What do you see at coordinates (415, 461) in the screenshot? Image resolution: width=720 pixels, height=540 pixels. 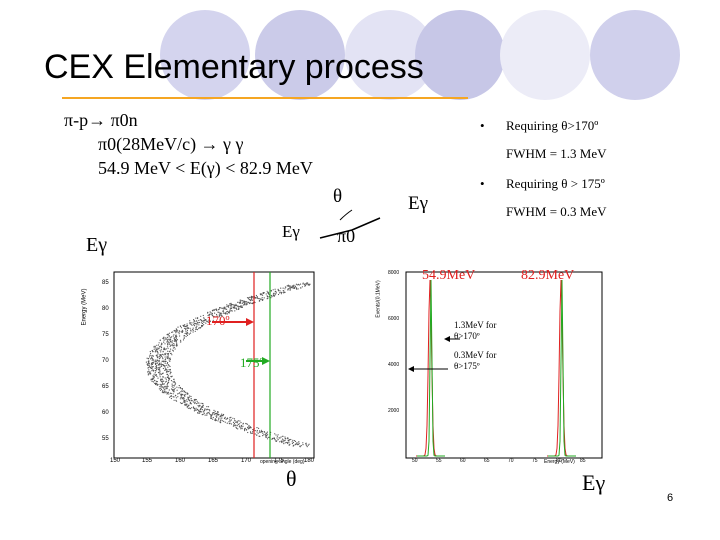 I see `right-xtick-0: 50` at bounding box center [415, 461].